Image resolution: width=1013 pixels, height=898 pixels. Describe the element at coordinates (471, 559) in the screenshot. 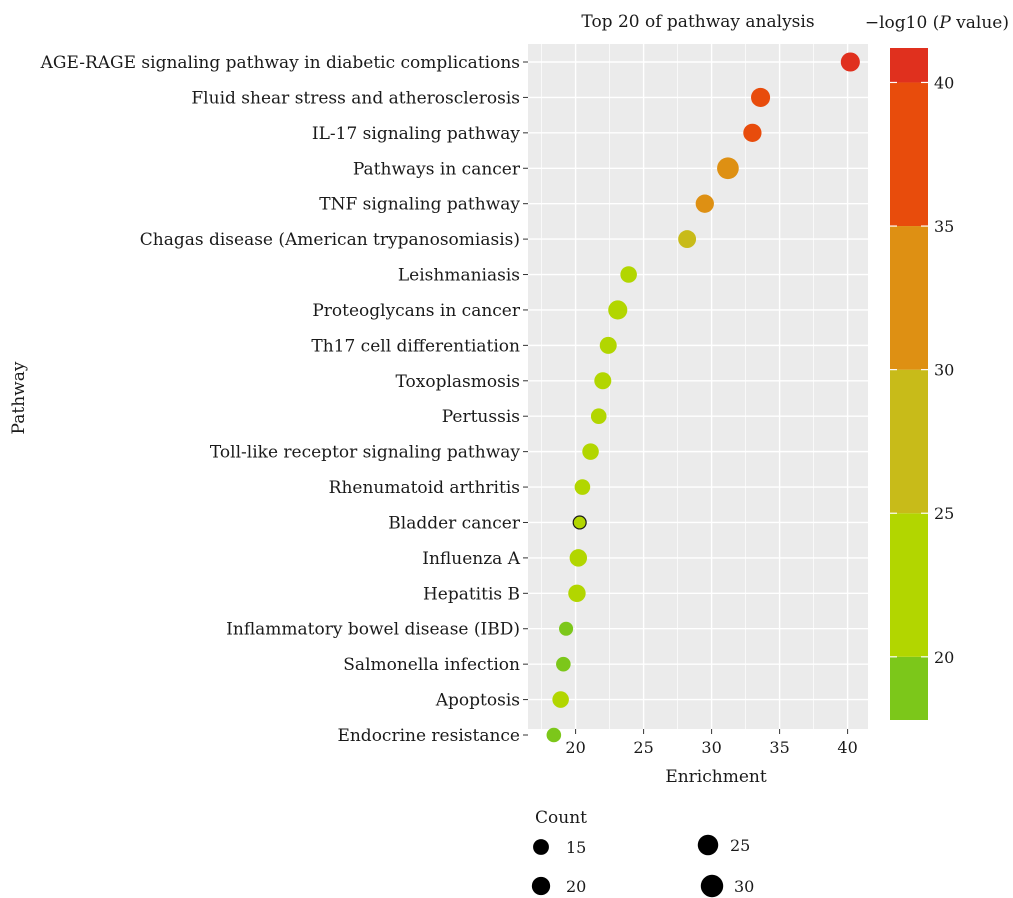

I see `pathway-label: Influenza A` at that location.